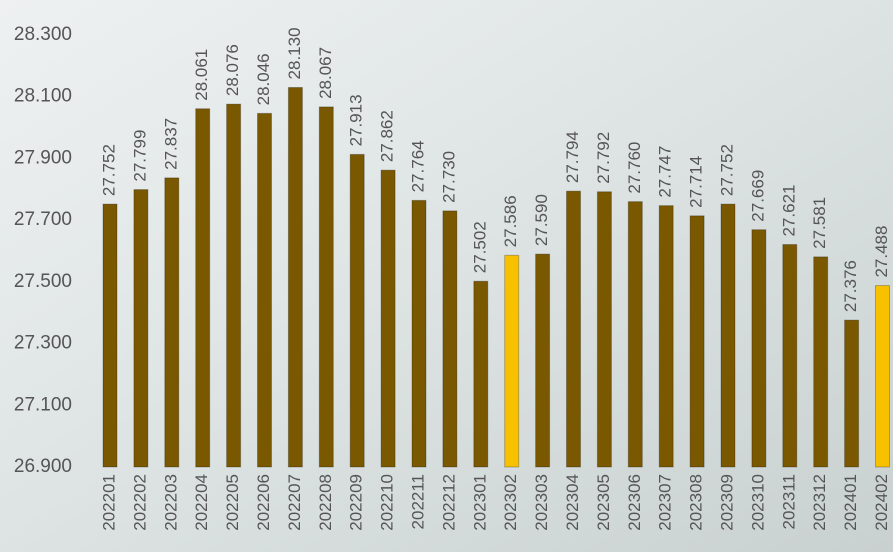 Image resolution: width=893 pixels, height=552 pixels. What do you see at coordinates (881, 502) in the screenshot?
I see `x-tick-label: 202402` at bounding box center [881, 502].